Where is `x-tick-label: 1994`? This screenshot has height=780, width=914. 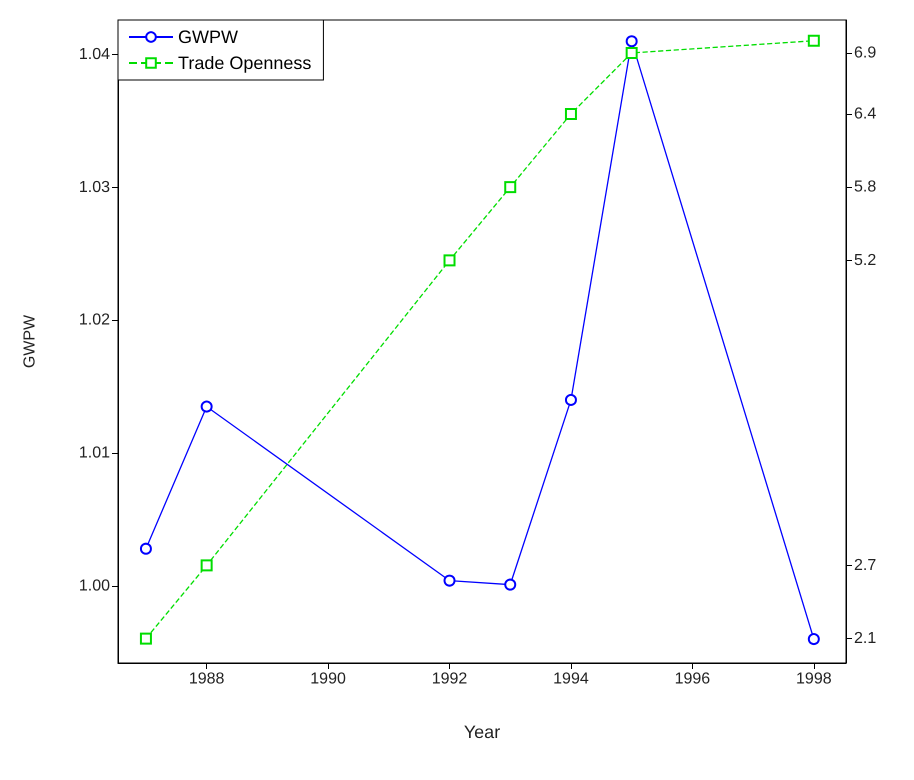
x-tick-label: 1994 is located at coordinates (571, 679).